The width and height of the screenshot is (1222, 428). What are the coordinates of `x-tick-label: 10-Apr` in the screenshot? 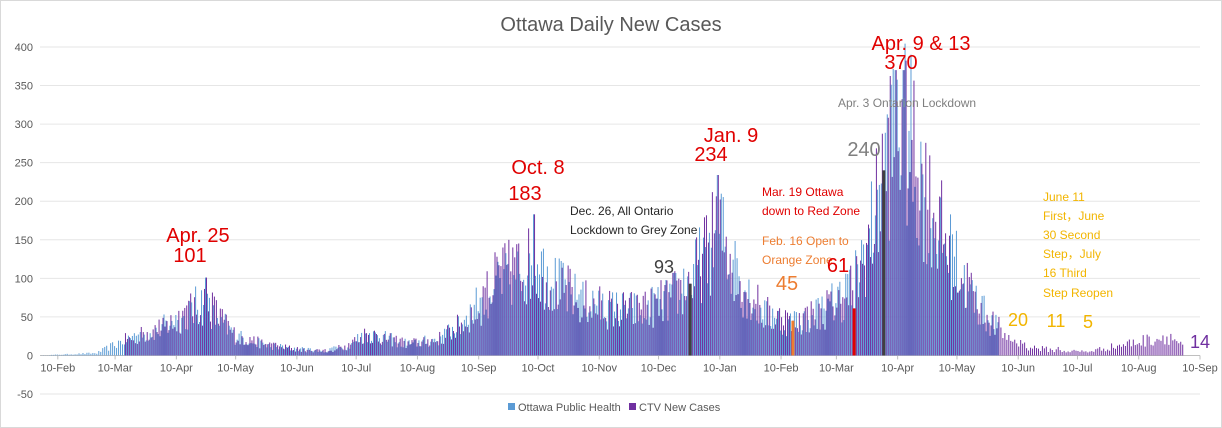 It's located at (176, 368).